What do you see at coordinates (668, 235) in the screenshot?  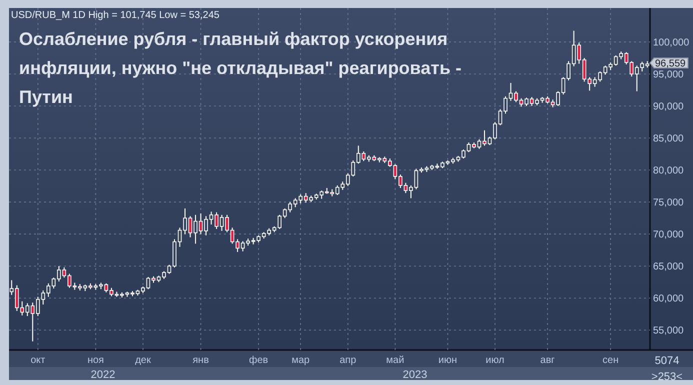 I see `y-tick-label: 70,000` at bounding box center [668, 235].